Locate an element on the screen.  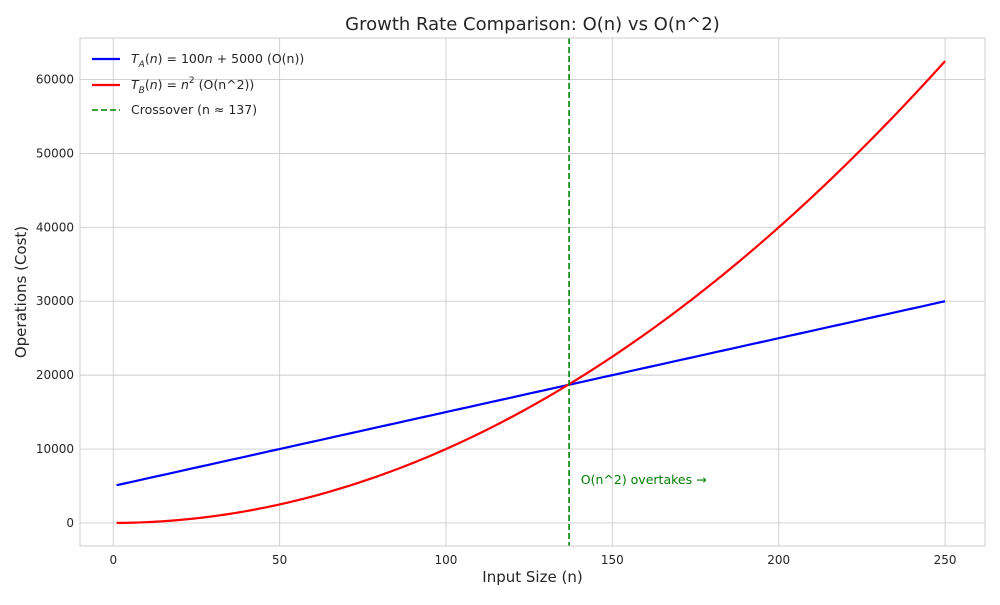
y-tick-label: 30000 is located at coordinates (55, 301).